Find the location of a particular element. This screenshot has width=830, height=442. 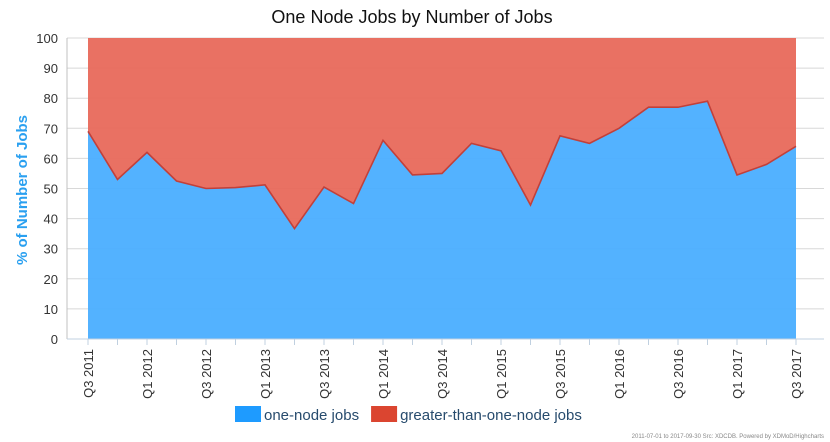

y-tick-label: 80 is located at coordinates (51, 98).